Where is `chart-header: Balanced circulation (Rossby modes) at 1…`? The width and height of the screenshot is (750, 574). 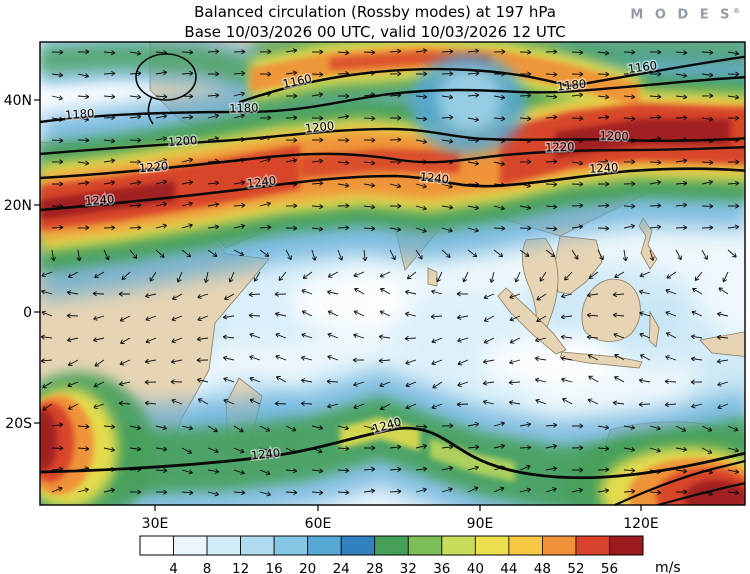
chart-header: Balanced circulation (Rossby modes) at 1… is located at coordinates (375, 22).